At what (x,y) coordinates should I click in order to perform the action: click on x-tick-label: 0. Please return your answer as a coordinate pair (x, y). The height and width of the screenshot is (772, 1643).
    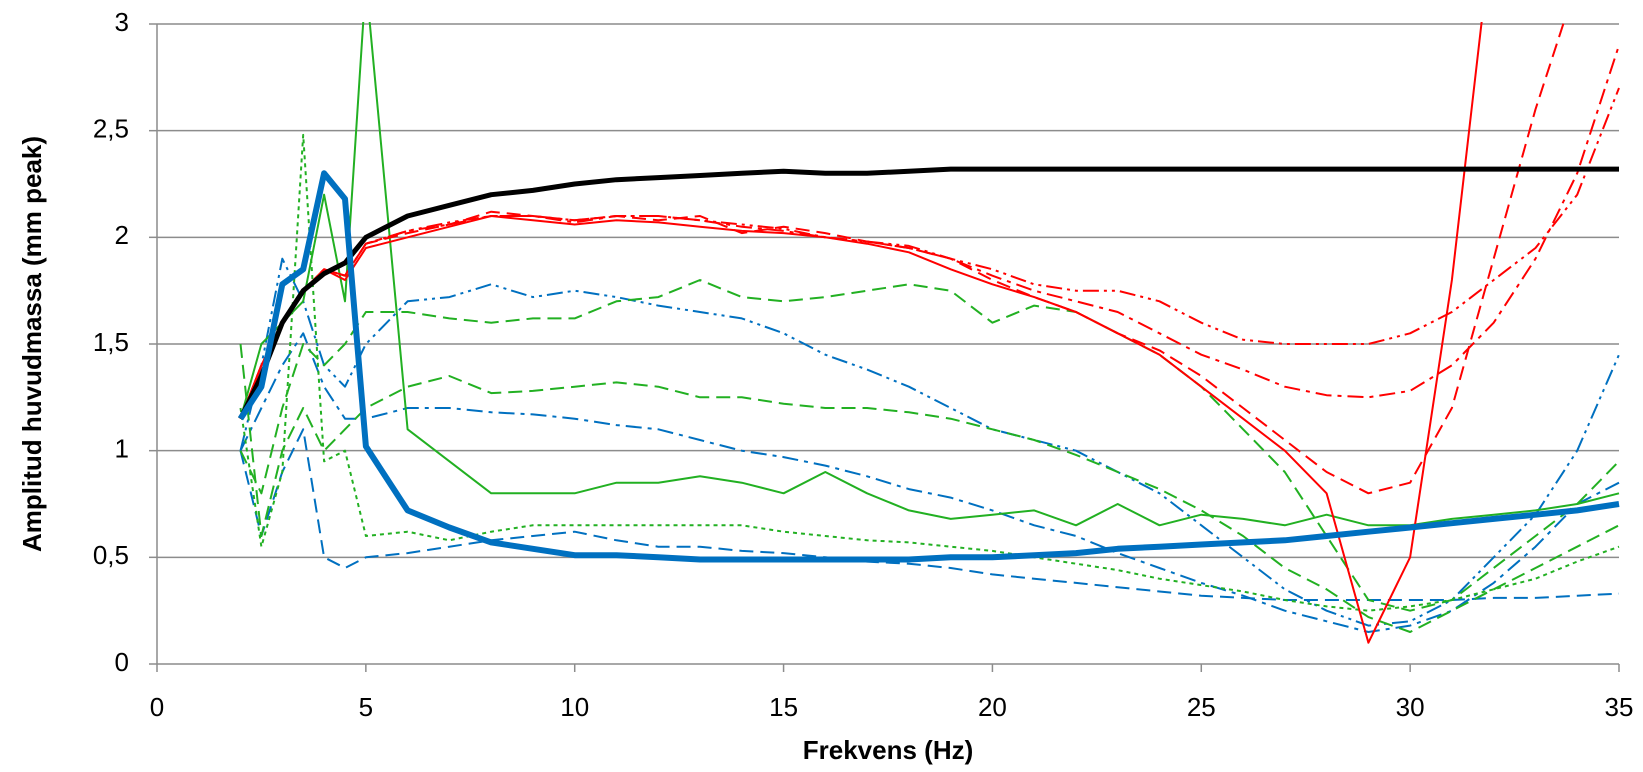
    Looking at the image, I should click on (157, 707).